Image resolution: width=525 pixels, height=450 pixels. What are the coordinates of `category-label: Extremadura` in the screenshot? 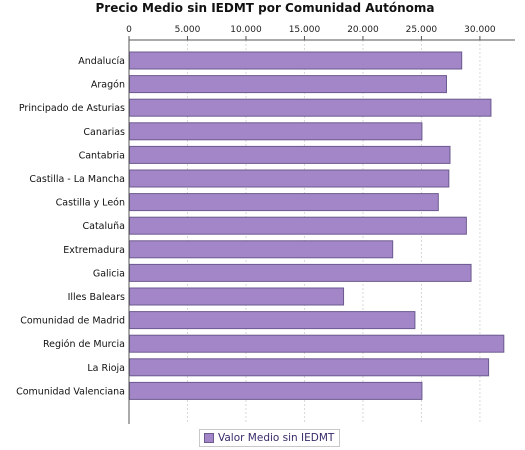 It's located at (94, 250).